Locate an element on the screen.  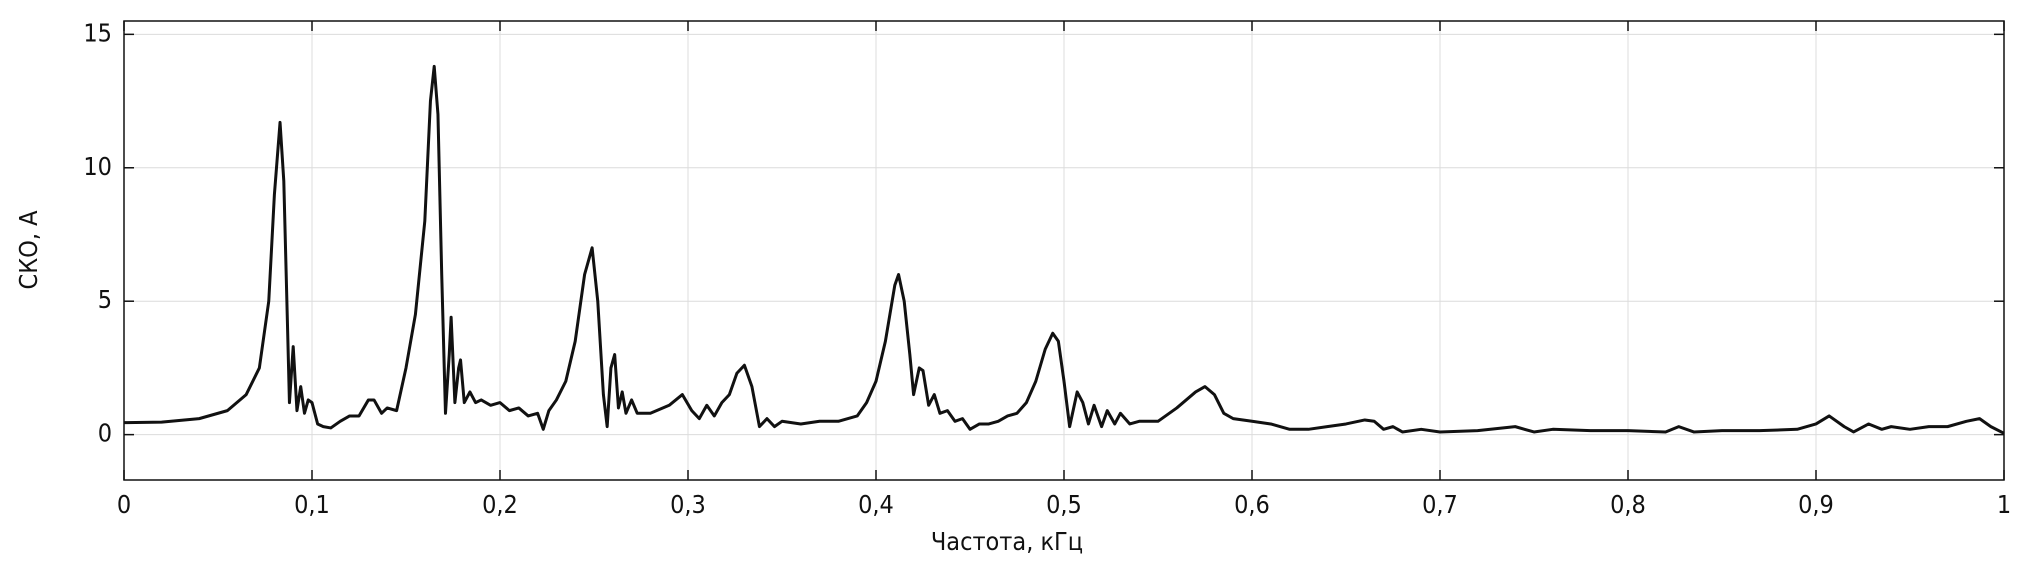
x-axis-title: Частота, кГц is located at coordinates (1007, 541).